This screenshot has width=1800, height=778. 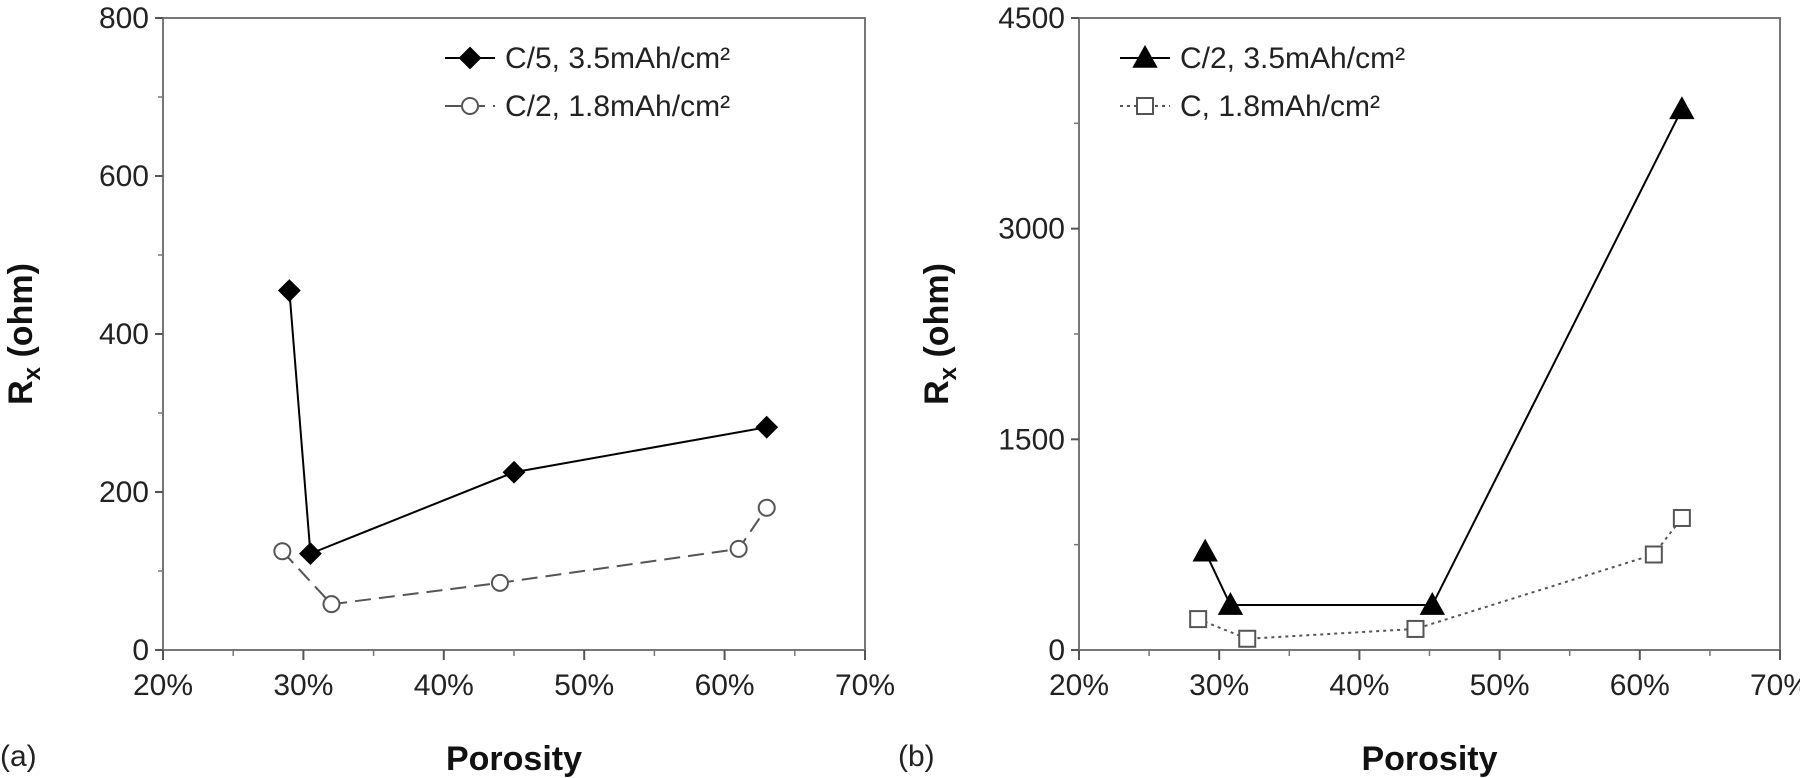 I want to click on legend: C/5, 3.5mAh/cm² C/2, 1.8mAh/cm², so click(x=587, y=82).